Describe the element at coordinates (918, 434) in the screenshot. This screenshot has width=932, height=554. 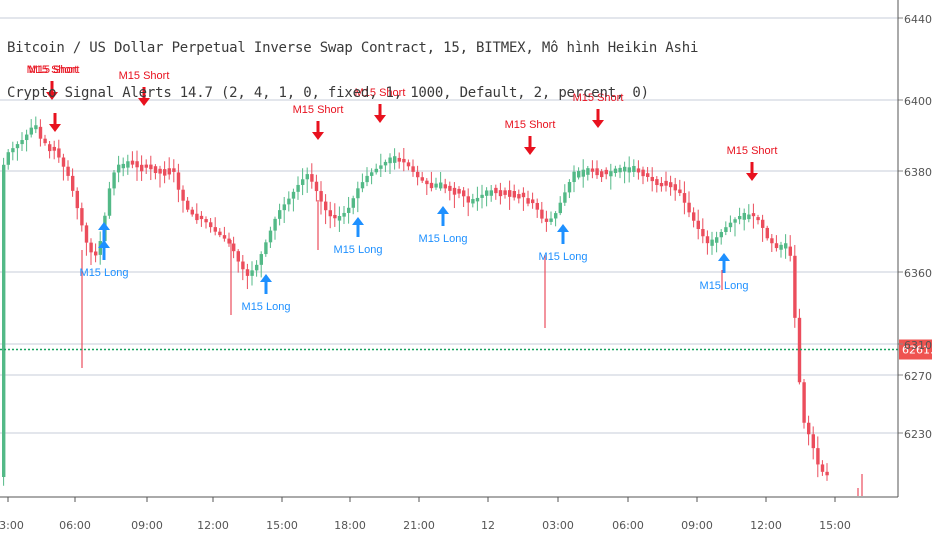
I see `y-tick-label: 6230.0` at that location.